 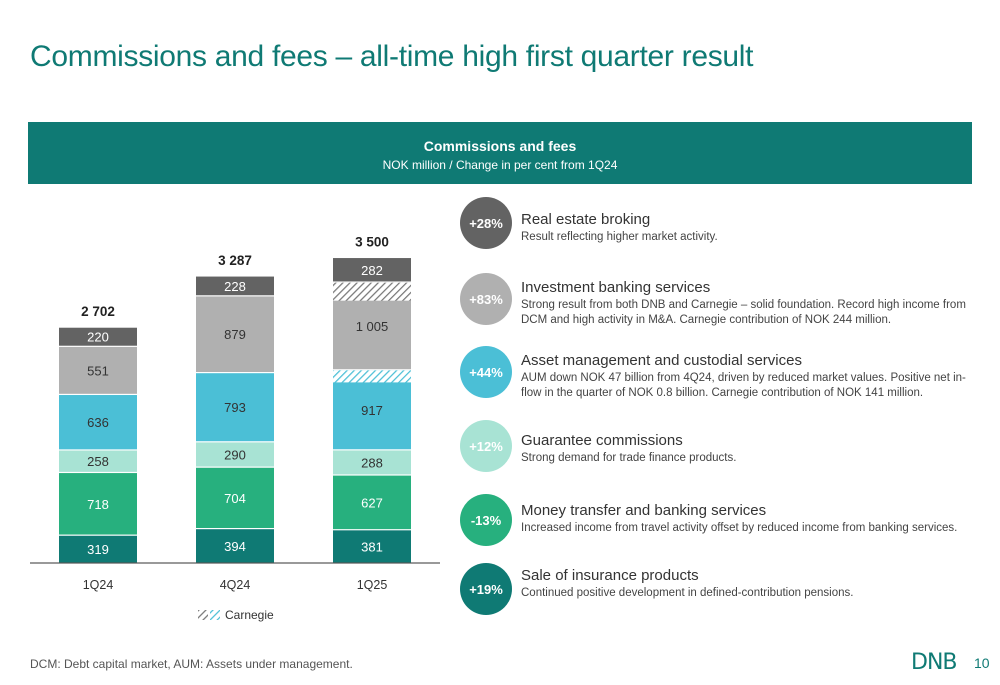 I want to click on change-badge: +83%, so click(x=486, y=299).